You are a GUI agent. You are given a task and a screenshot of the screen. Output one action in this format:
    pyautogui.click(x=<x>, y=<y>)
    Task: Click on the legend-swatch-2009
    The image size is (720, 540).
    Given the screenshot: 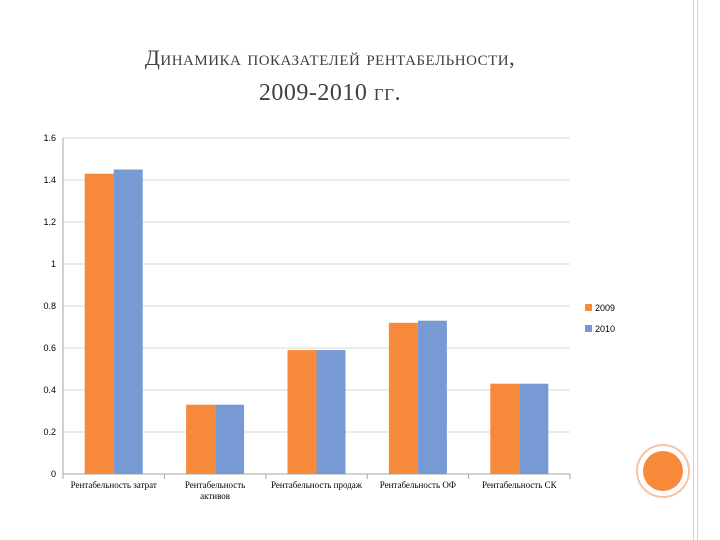 What is the action you would take?
    pyautogui.click(x=588, y=307)
    